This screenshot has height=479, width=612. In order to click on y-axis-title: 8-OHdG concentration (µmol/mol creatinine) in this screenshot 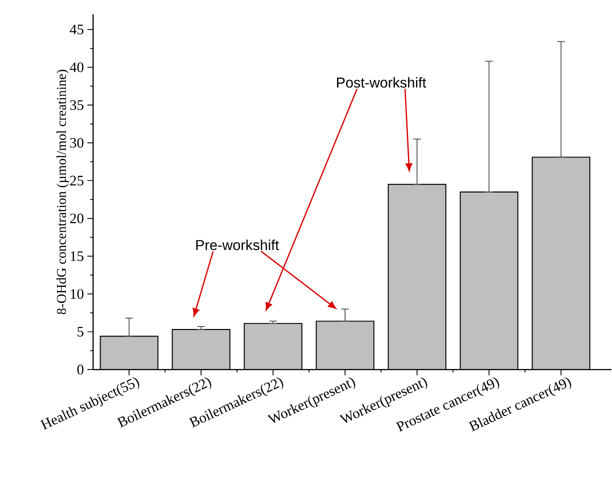, I will do `click(62, 192)`.